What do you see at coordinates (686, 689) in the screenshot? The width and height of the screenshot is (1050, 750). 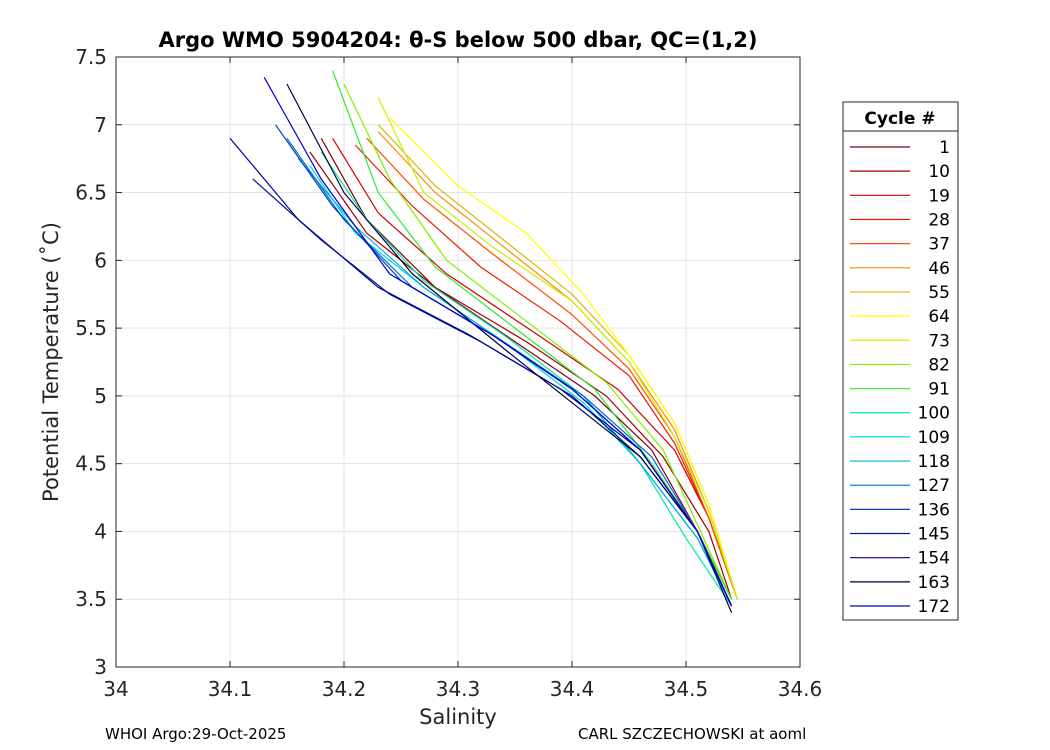 I see `x-tick-label: 34.5` at bounding box center [686, 689].